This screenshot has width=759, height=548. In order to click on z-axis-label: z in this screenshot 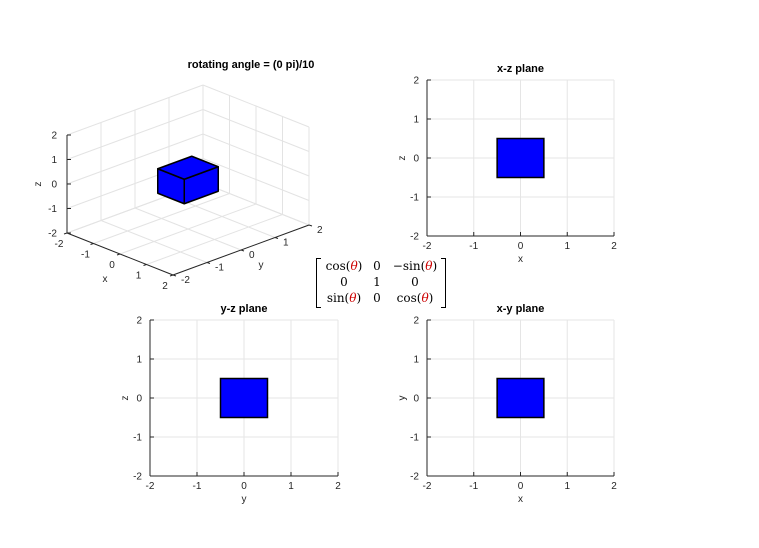, I will do `click(38, 184)`.